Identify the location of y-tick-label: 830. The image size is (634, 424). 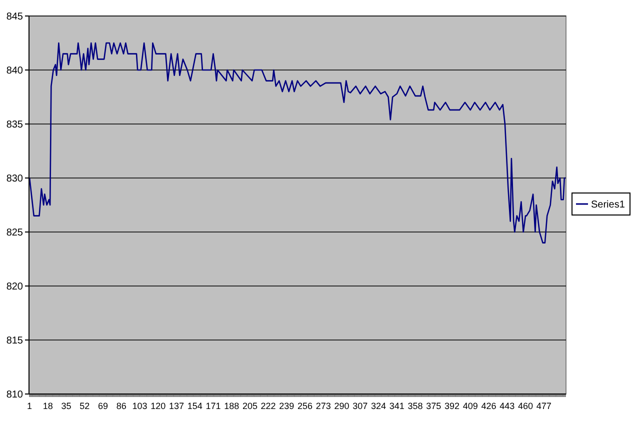
(15, 179).